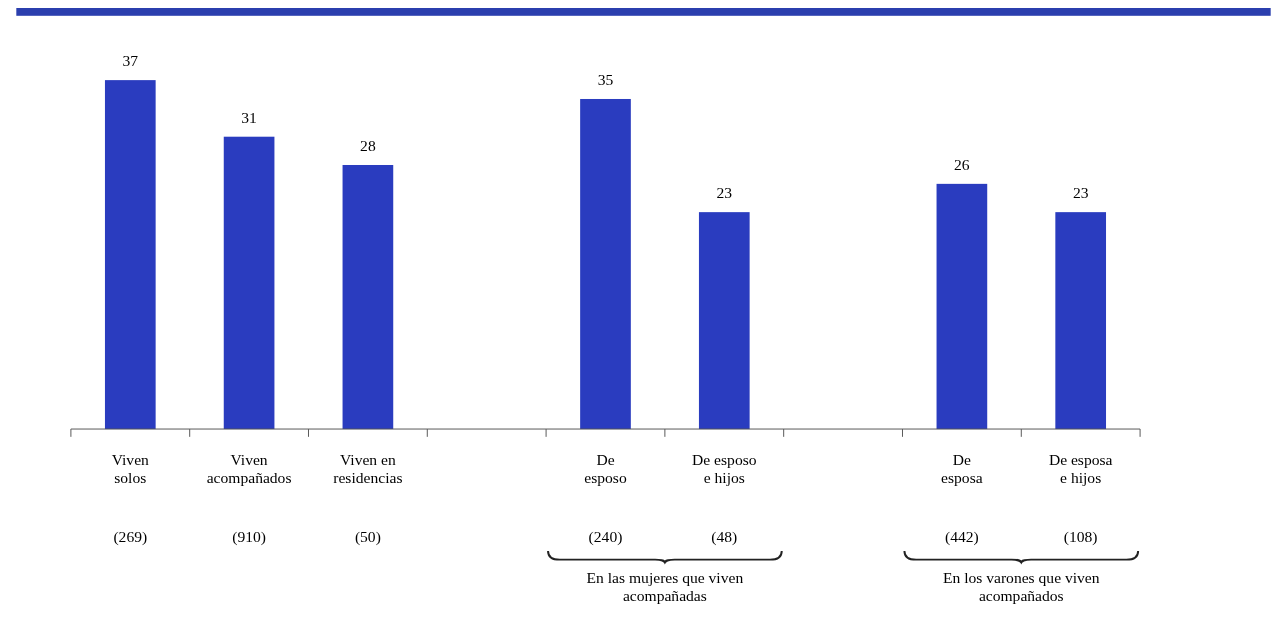  What do you see at coordinates (724, 537) in the screenshot?
I see `text: (48)` at bounding box center [724, 537].